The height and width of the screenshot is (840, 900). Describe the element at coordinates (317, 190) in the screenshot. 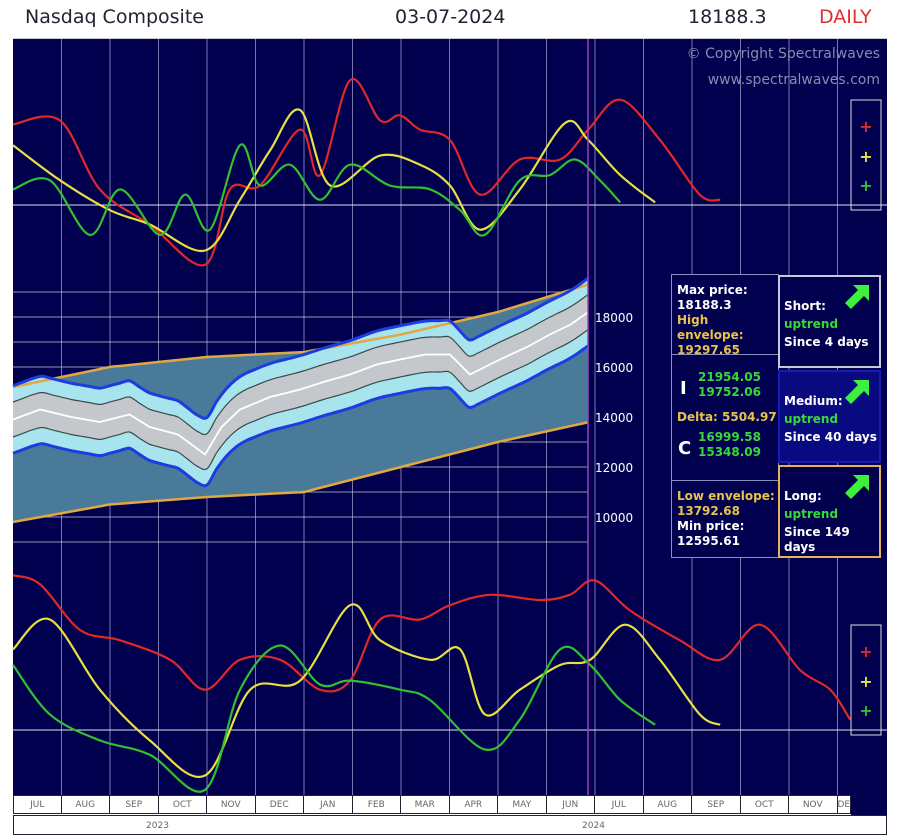

I see `oscillator-top-green-line` at that location.